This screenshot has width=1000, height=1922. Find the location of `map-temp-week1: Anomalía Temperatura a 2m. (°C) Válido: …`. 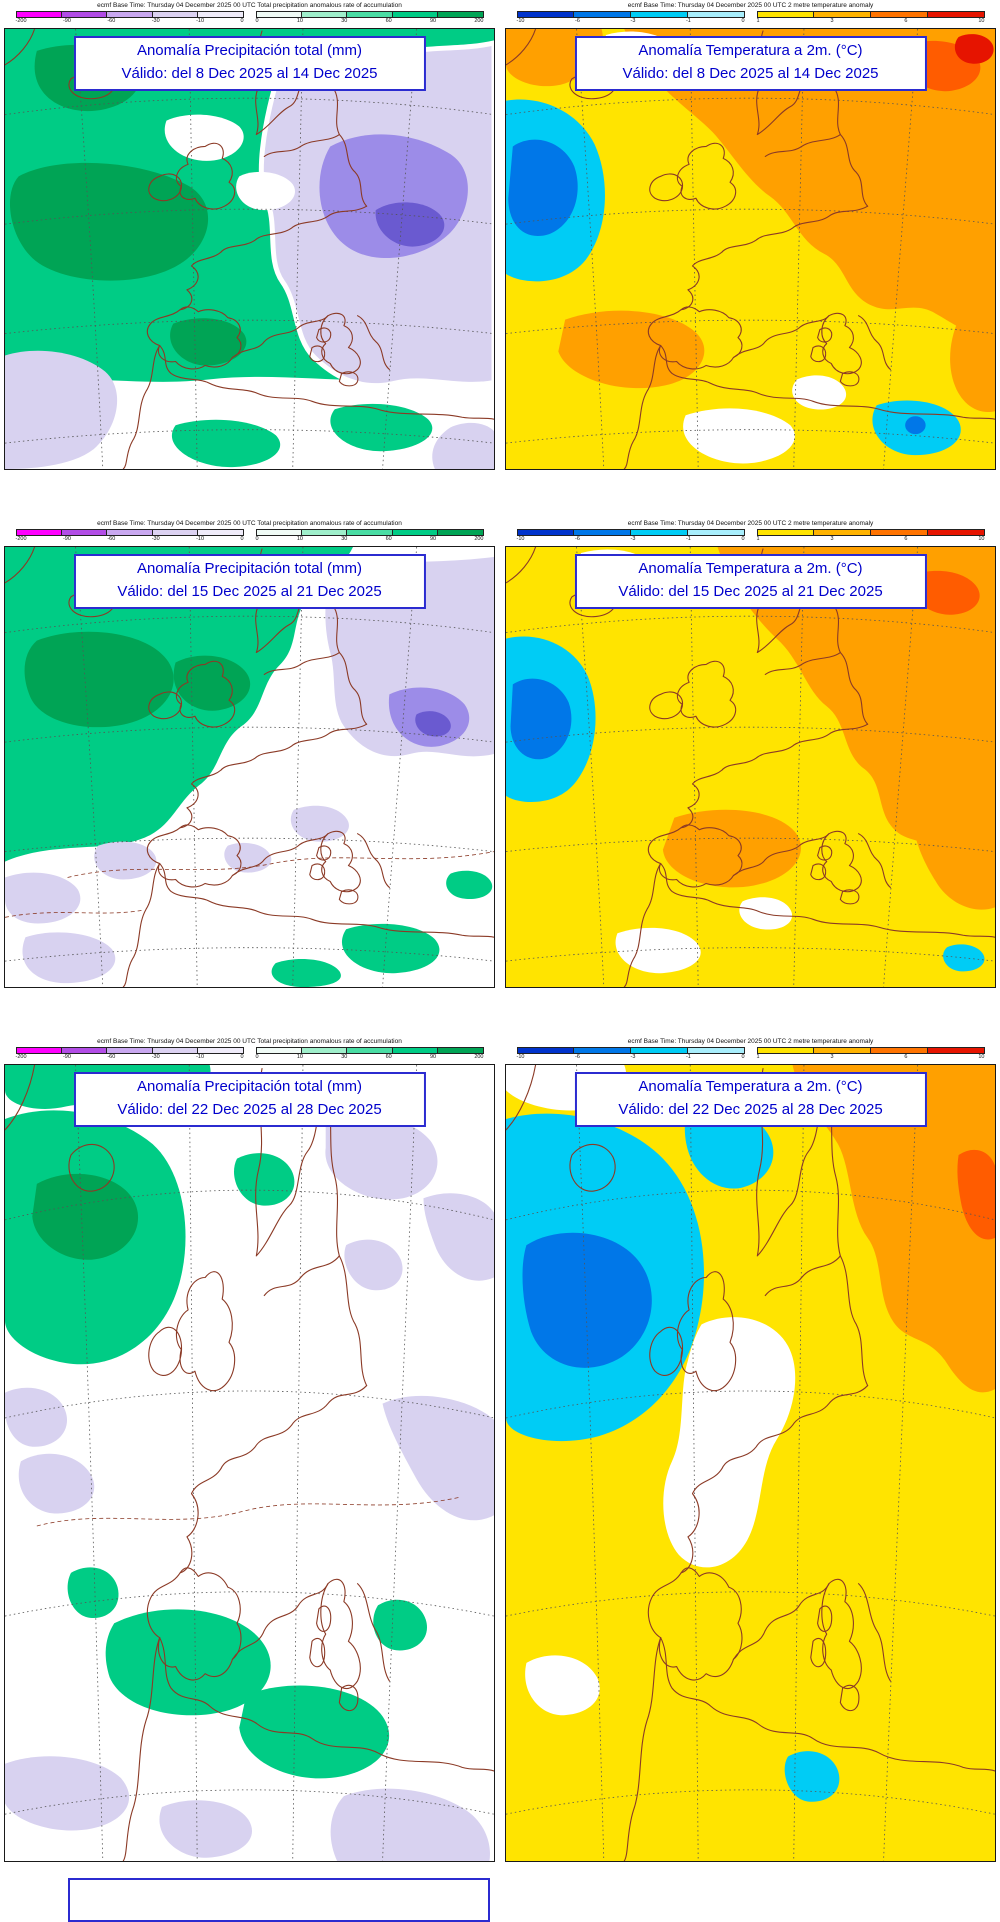

map-temp-week1: Anomalía Temperatura a 2m. (°C) Válido: … is located at coordinates (750, 249).